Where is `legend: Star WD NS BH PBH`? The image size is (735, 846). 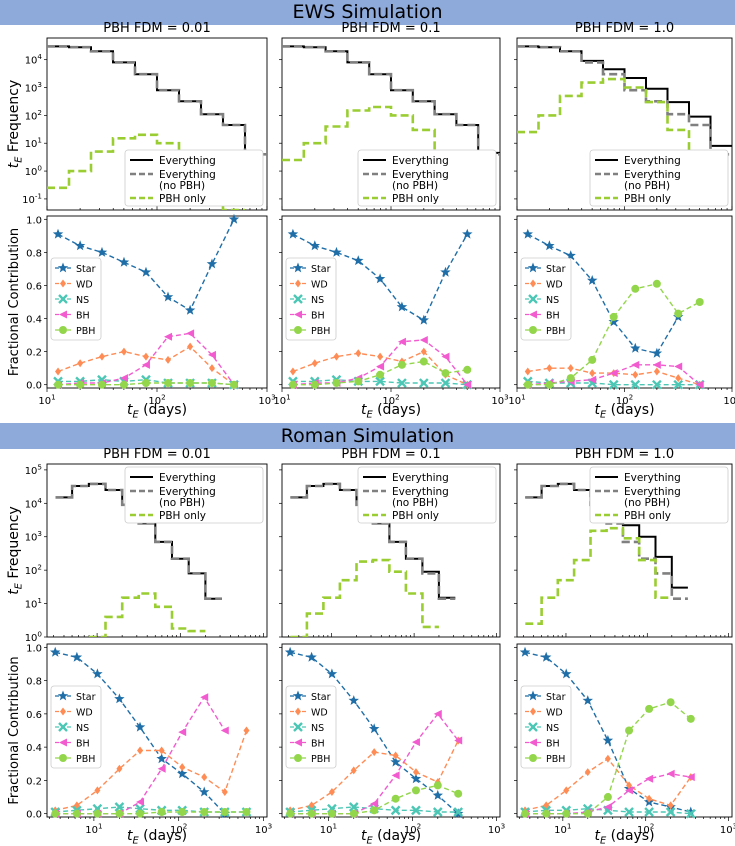 legend: Star WD NS BH PBH is located at coordinates (546, 727).